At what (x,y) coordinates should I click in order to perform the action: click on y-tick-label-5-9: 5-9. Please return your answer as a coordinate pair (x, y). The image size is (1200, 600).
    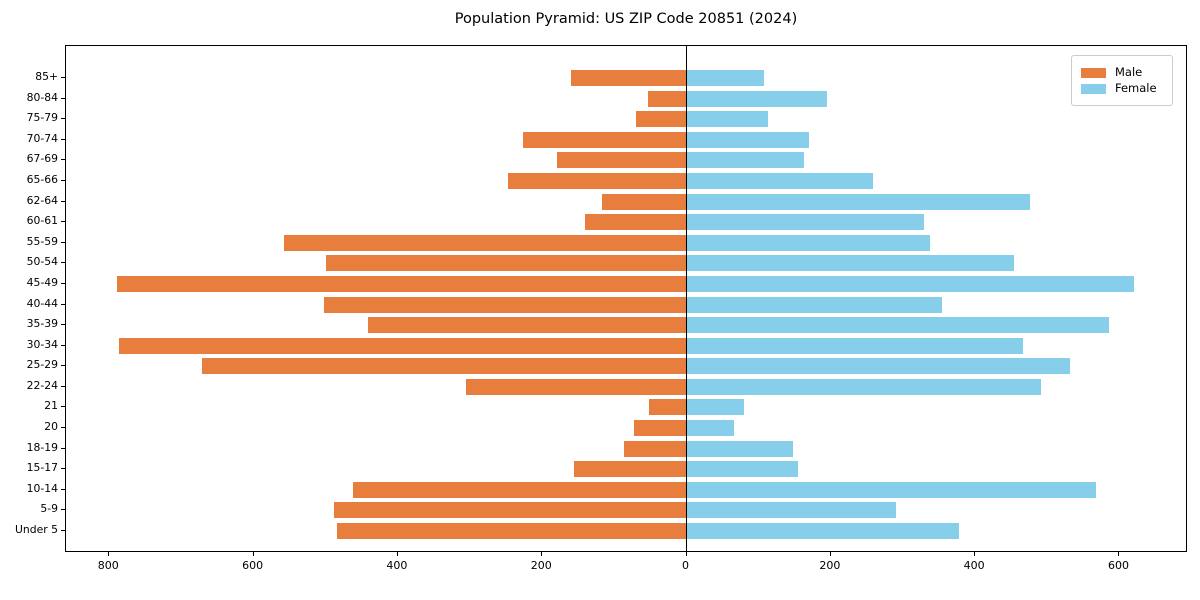
    Looking at the image, I should click on (49, 509).